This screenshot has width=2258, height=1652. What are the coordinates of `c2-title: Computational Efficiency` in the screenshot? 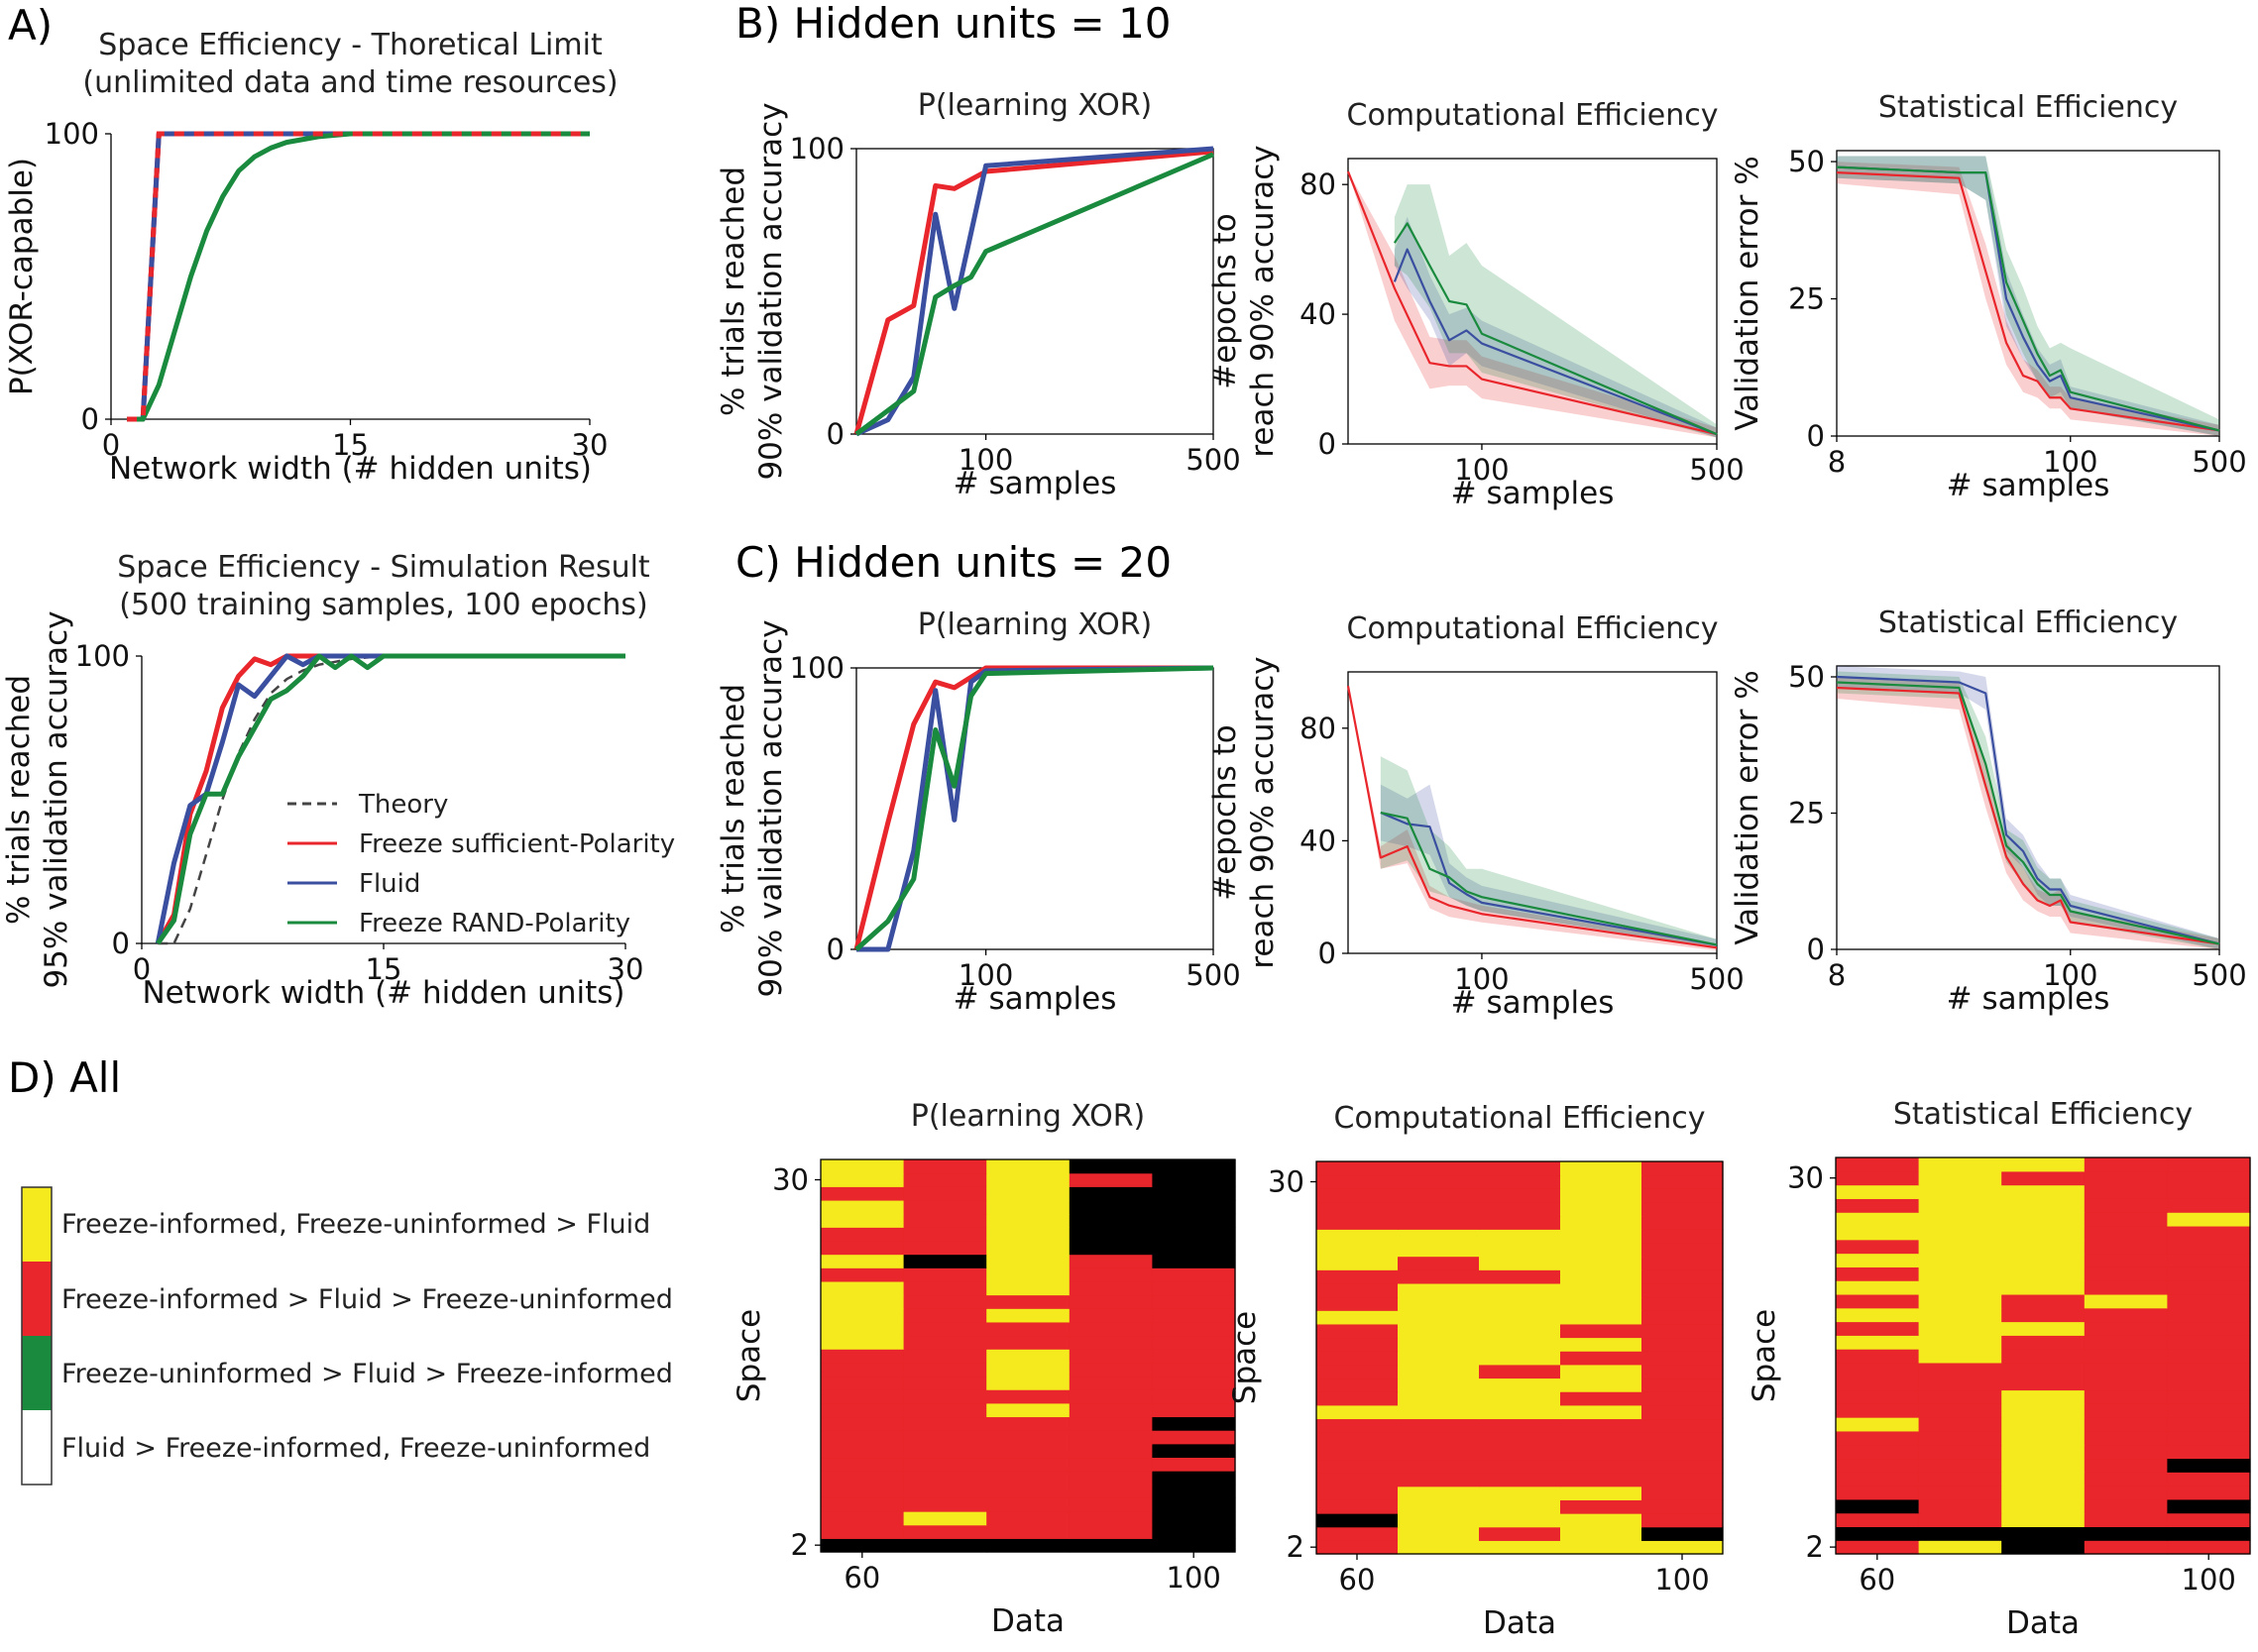 It's located at (1533, 628).